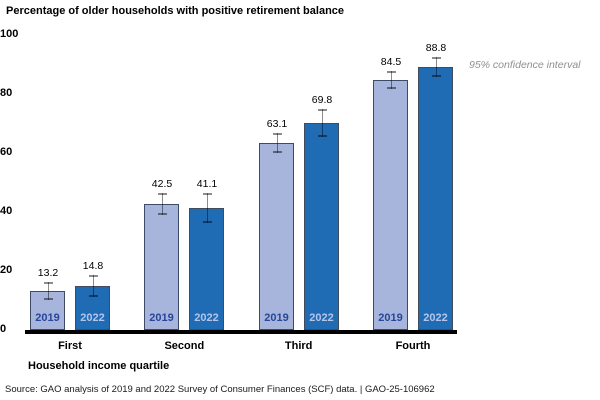  What do you see at coordinates (207, 184) in the screenshot?
I see `value-label-2022-second: 41.1` at bounding box center [207, 184].